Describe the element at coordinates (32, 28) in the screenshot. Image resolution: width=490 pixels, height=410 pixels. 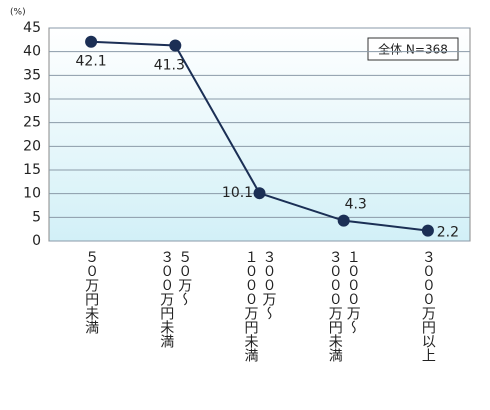
I see `y-tick-label: 45` at that location.